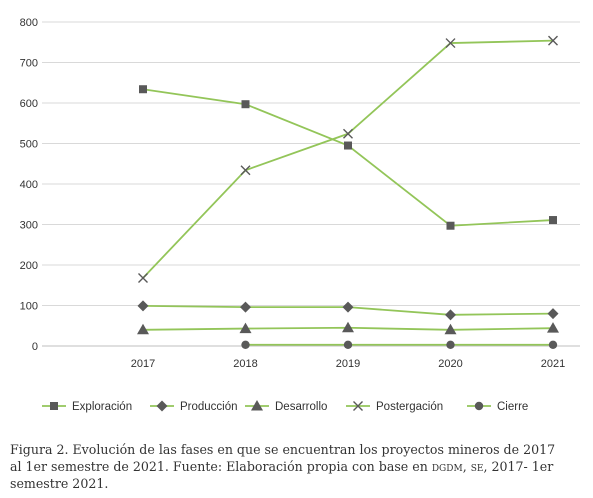  What do you see at coordinates (477, 466) in the screenshot?
I see `caption-abbr-se: se` at bounding box center [477, 466].